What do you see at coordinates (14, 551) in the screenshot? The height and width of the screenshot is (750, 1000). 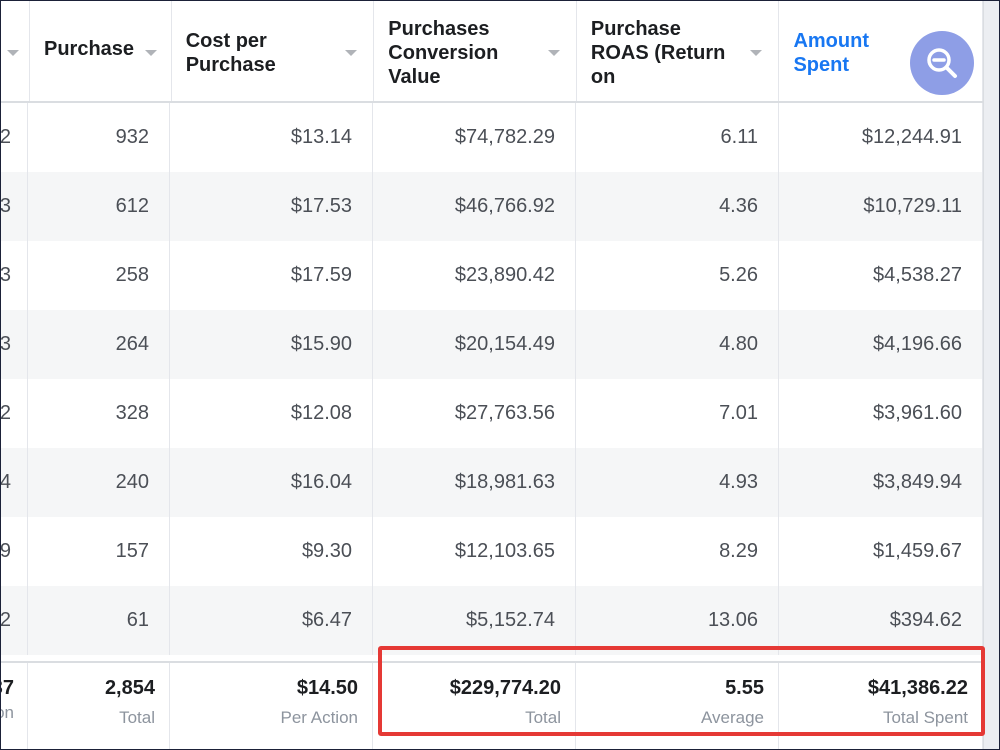 I see `truncated-cell: 9` at bounding box center [14, 551].